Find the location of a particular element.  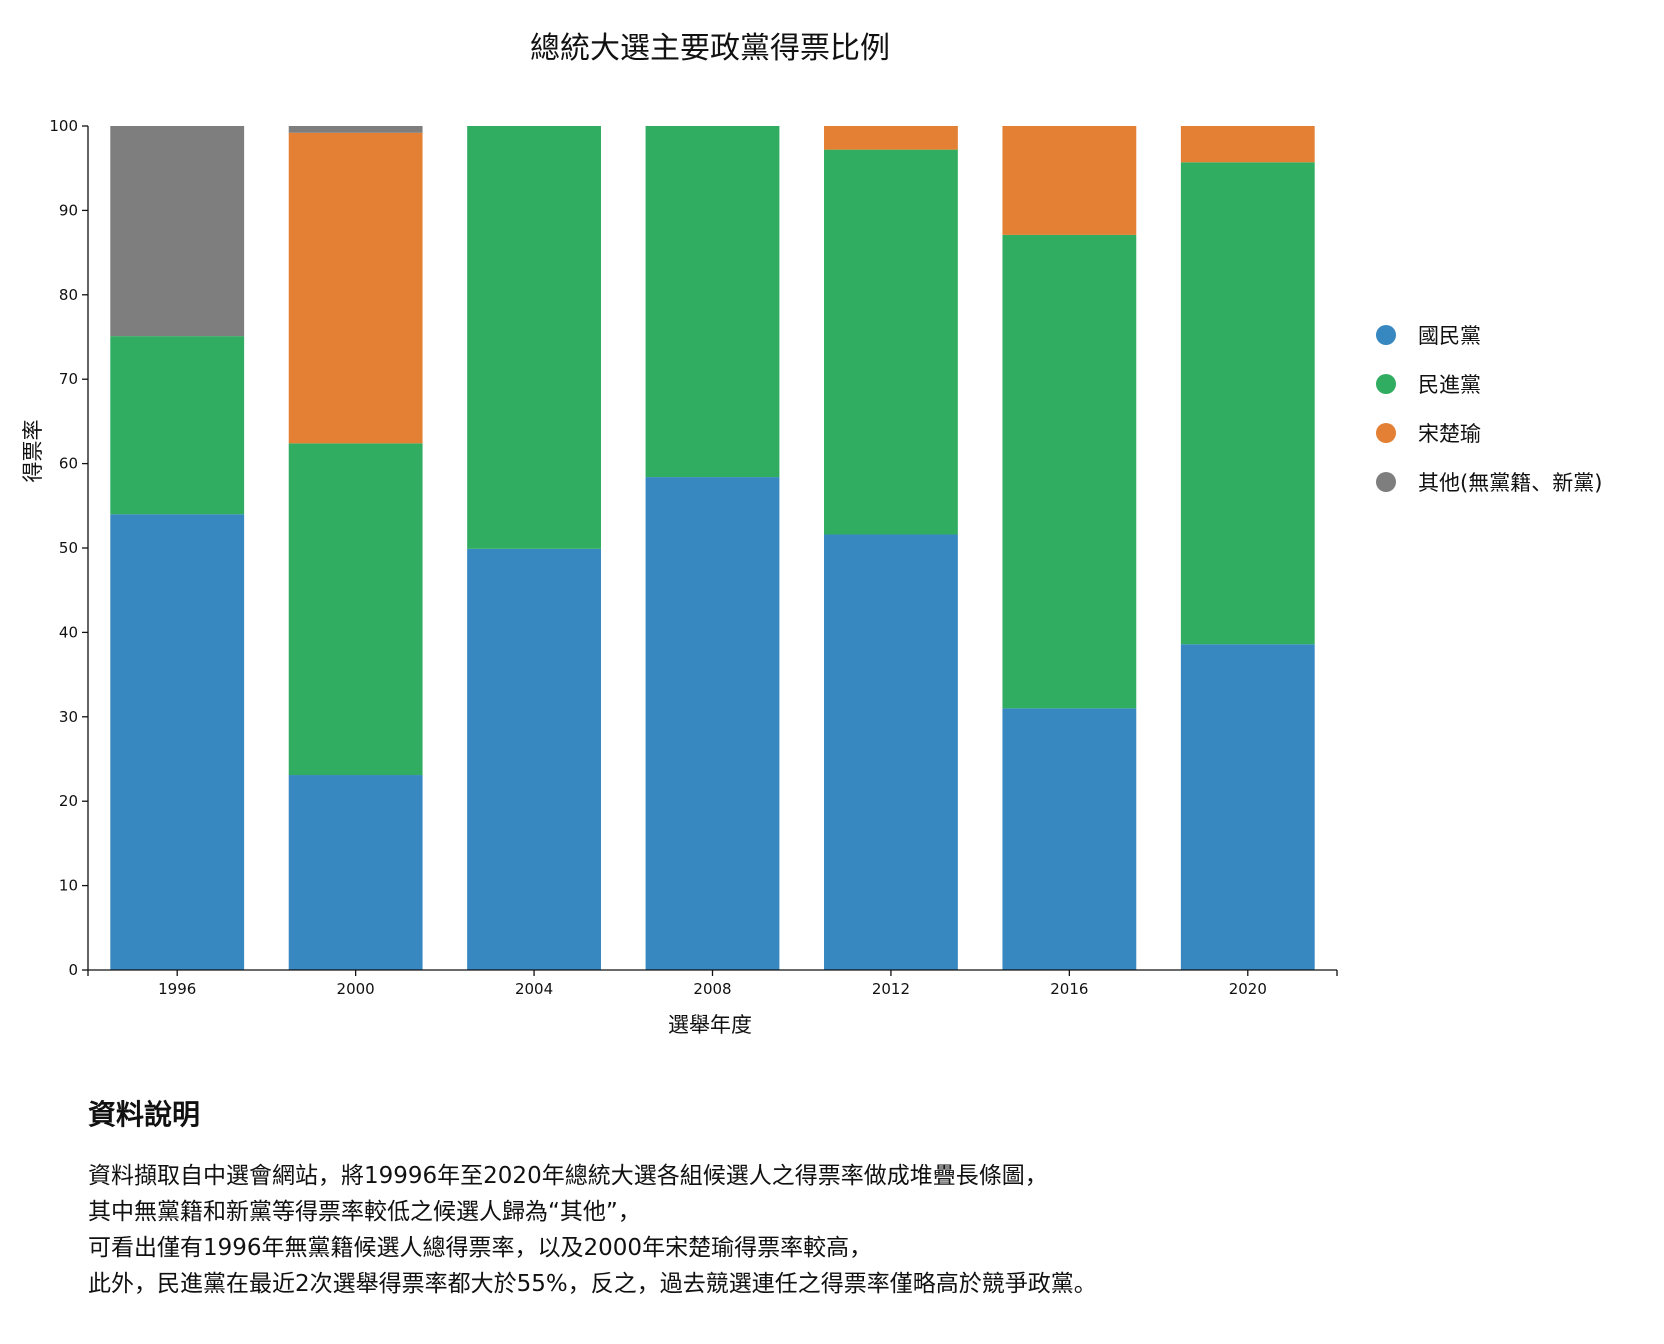

y-tick-label: 50 is located at coordinates (68, 548).